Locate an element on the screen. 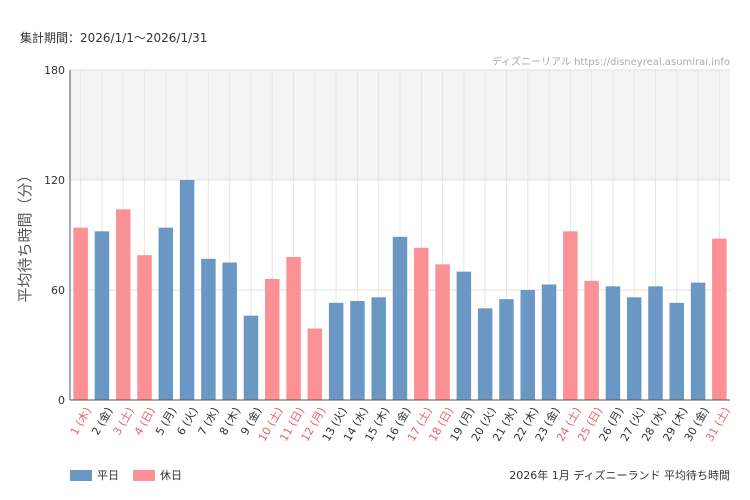  legend-item-weekday: 平日 is located at coordinates (94, 475).